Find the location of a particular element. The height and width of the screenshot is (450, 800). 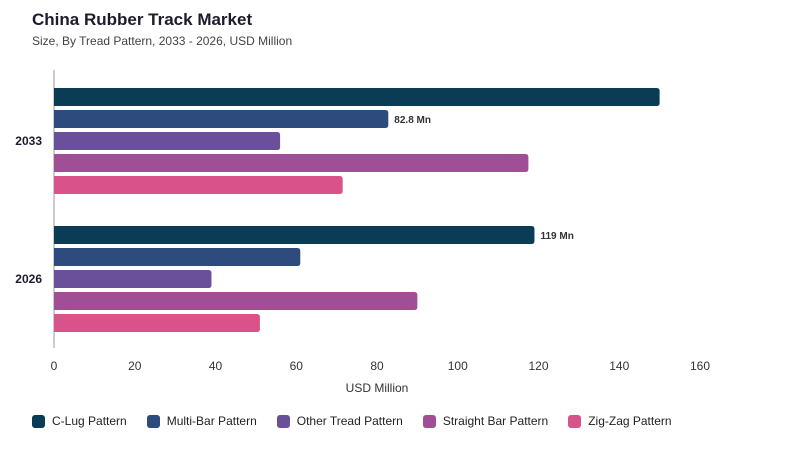

legend-item-4: Zig-Zag Pattern is located at coordinates (620, 421).